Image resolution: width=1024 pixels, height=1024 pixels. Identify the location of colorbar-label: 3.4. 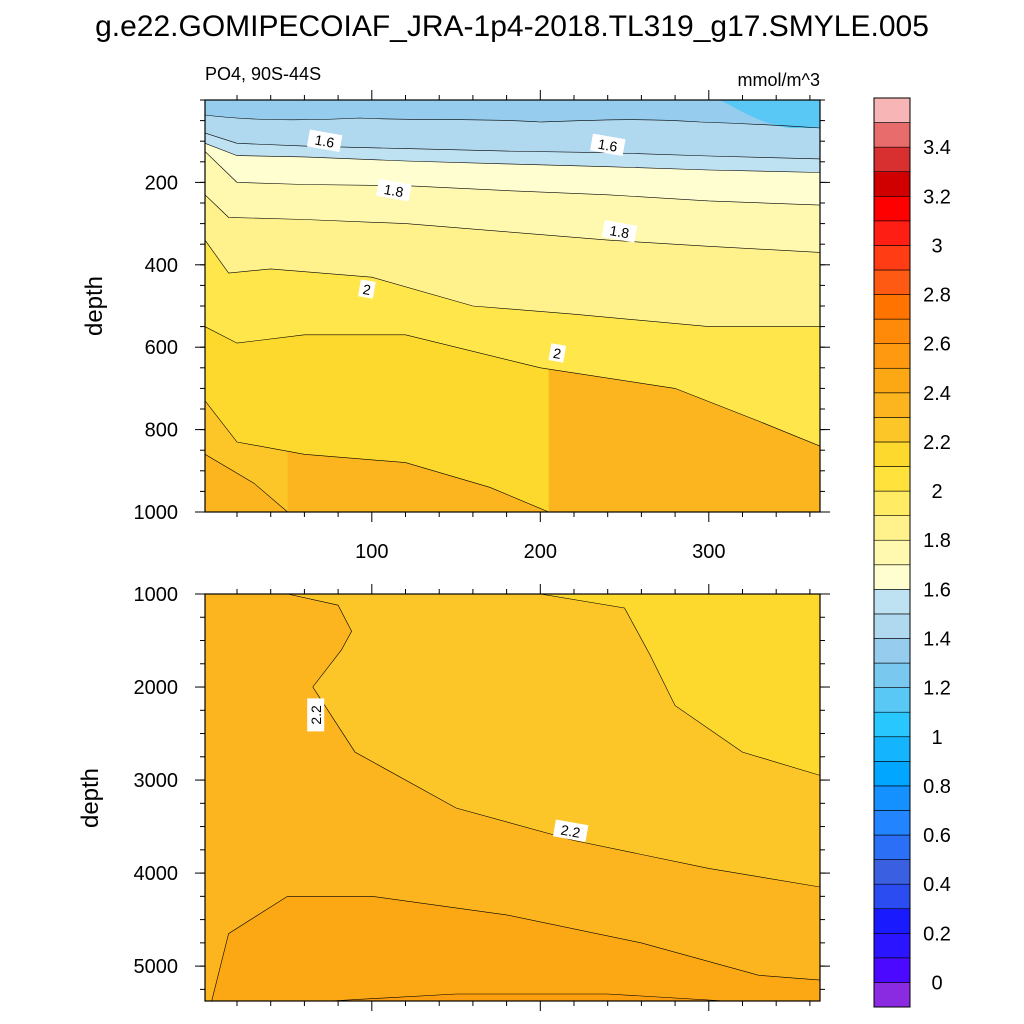
(937, 148).